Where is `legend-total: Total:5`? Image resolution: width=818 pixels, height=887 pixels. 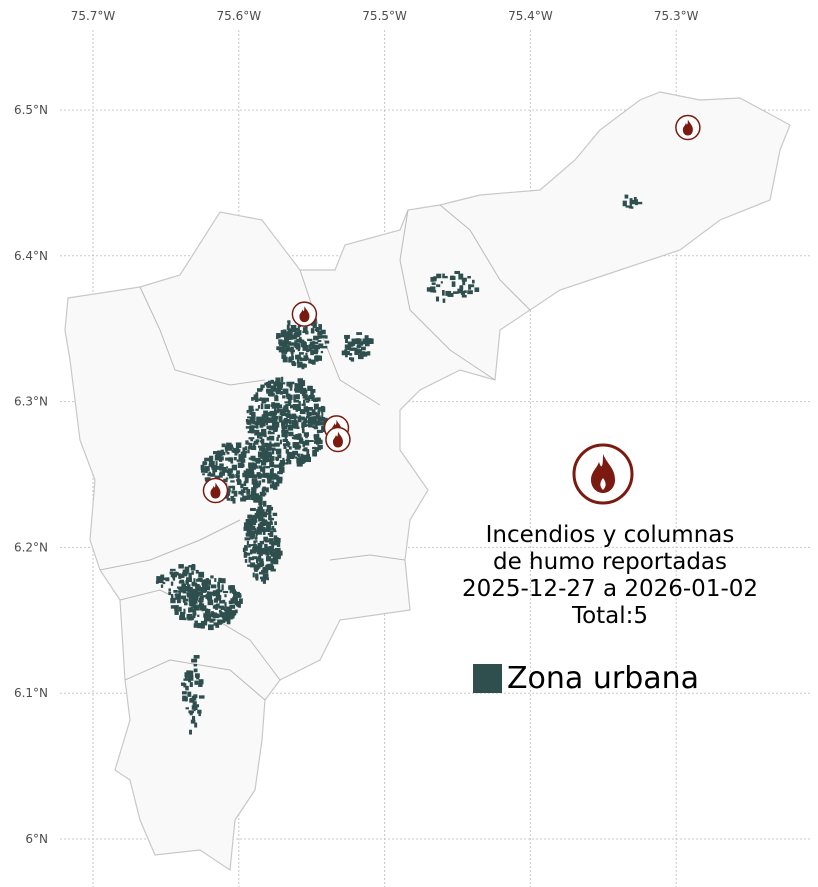 legend-total: Total:5 is located at coordinates (610, 616).